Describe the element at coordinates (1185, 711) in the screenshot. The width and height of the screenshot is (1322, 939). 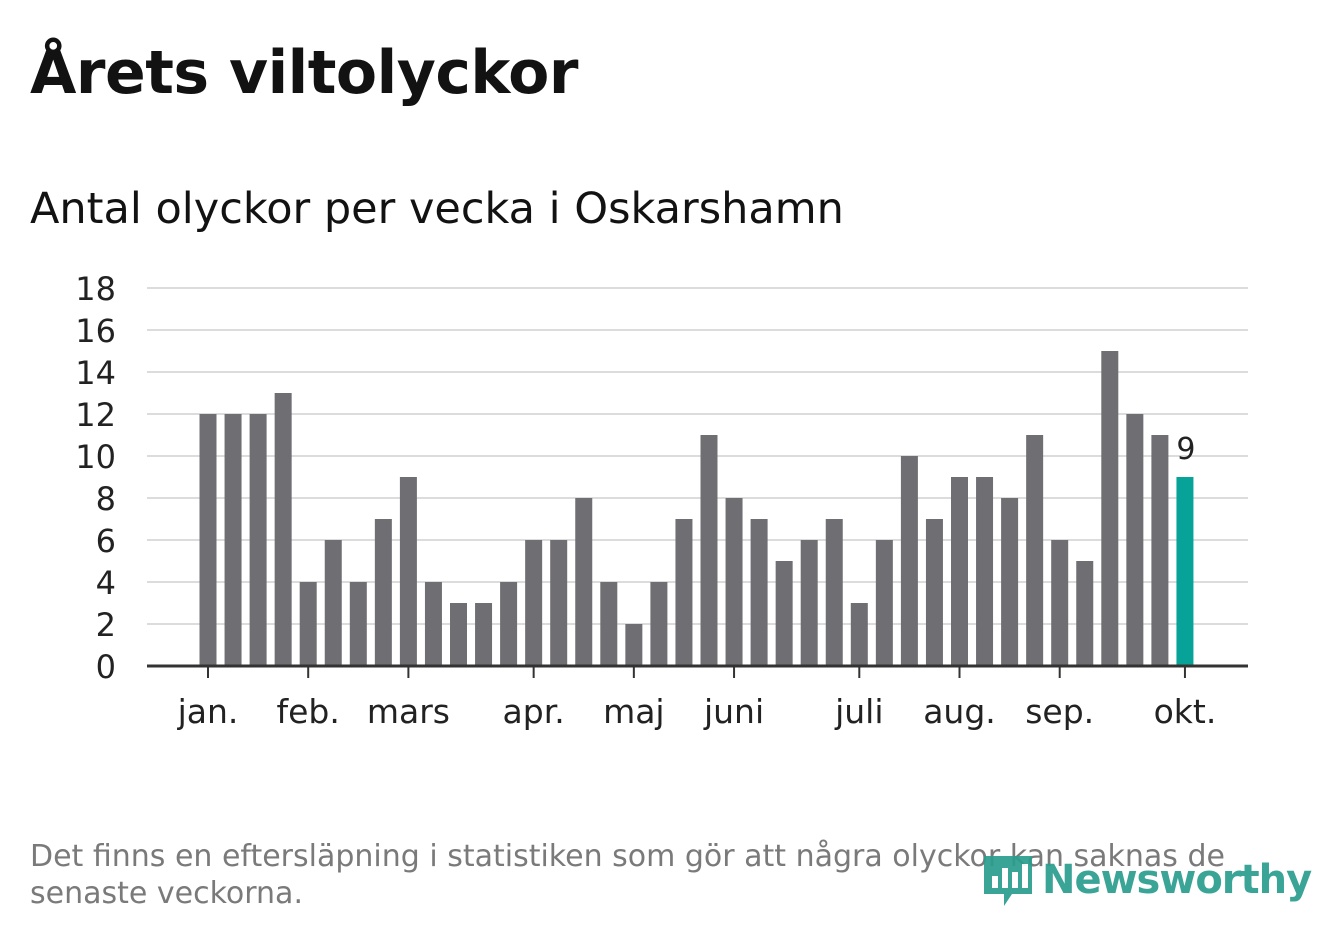
I see `x-tick-label: okt.` at that location.